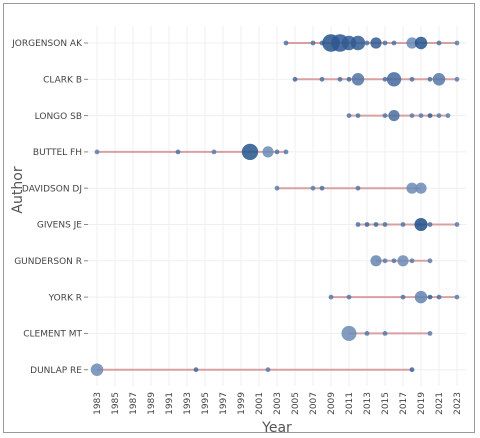  Describe the element at coordinates (332, 403) in the screenshot. I see `x-tick-label: 2009` at that location.